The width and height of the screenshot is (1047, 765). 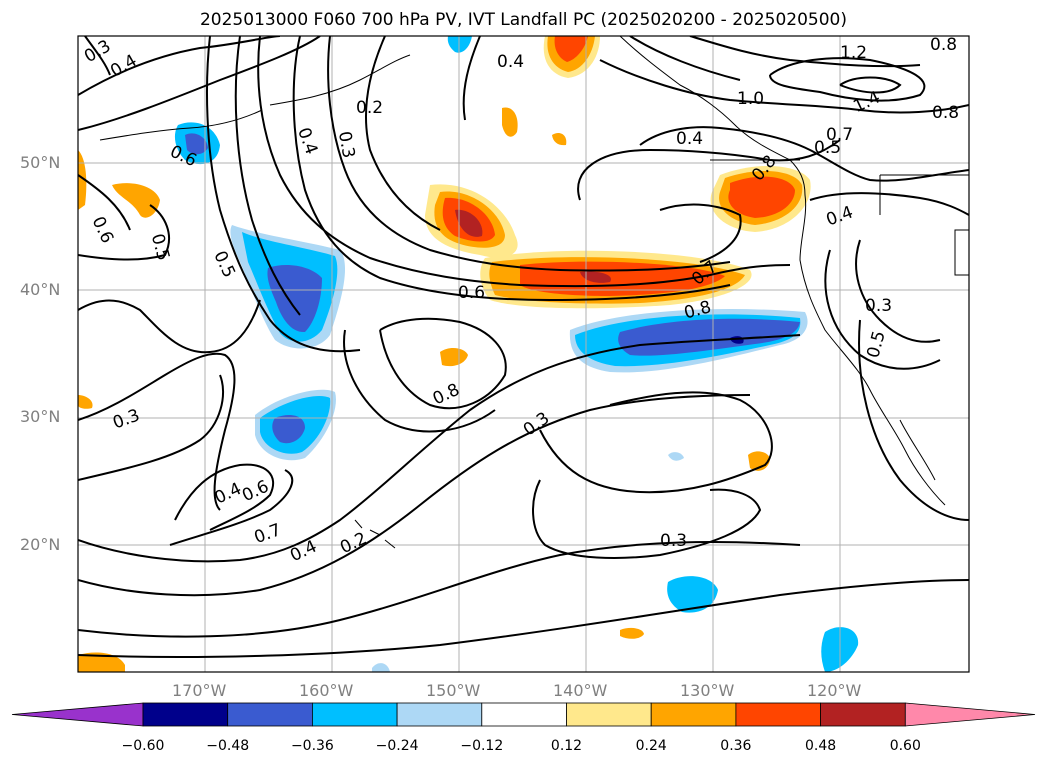 What do you see at coordinates (143, 746) in the screenshot?
I see `colorbar-tick-label: −0.60` at bounding box center [143, 746].